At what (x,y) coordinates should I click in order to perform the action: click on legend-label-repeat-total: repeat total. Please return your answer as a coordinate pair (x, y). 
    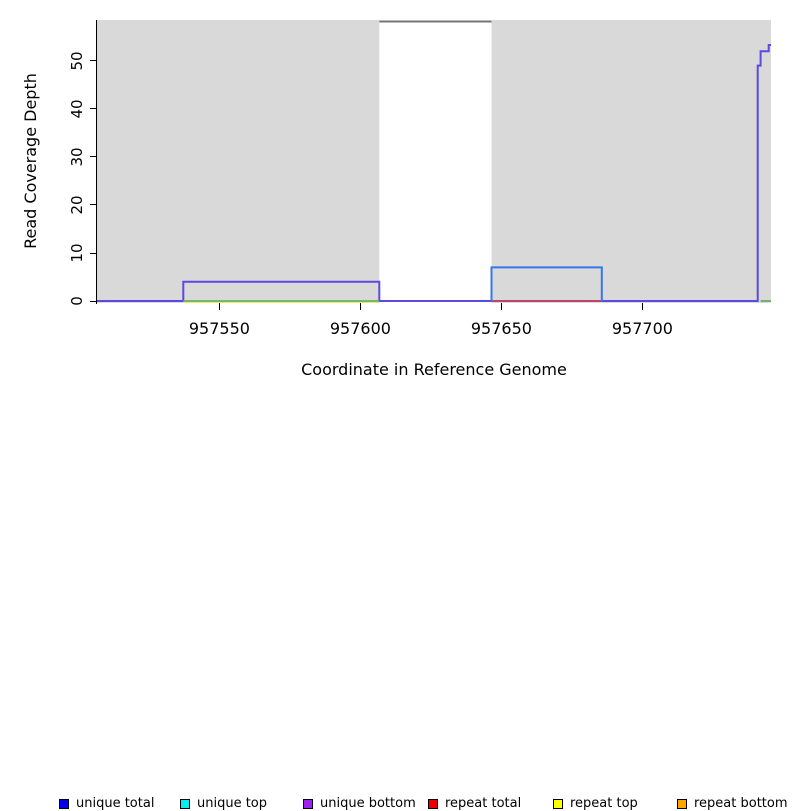
    Looking at the image, I should click on (483, 803).